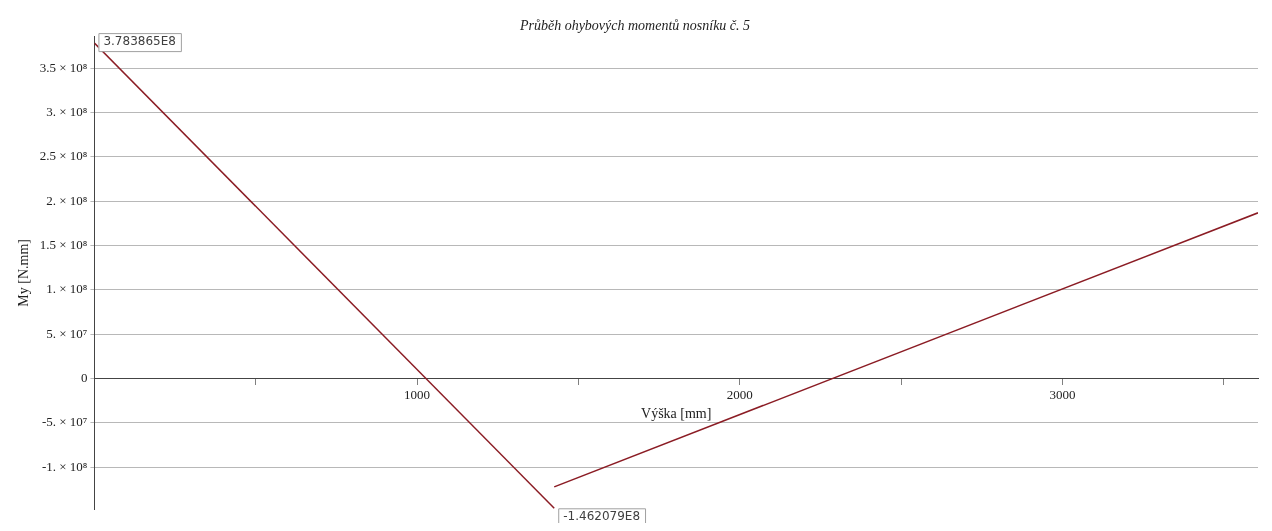 The width and height of the screenshot is (1272, 531). I want to click on x-tick-label: 1000, so click(417, 394).